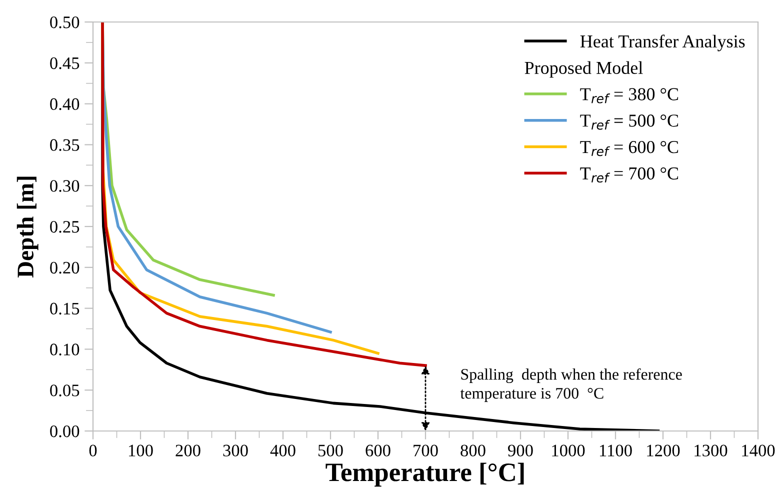 The height and width of the screenshot is (492, 778). I want to click on x-tick-label: 200, so click(188, 450).